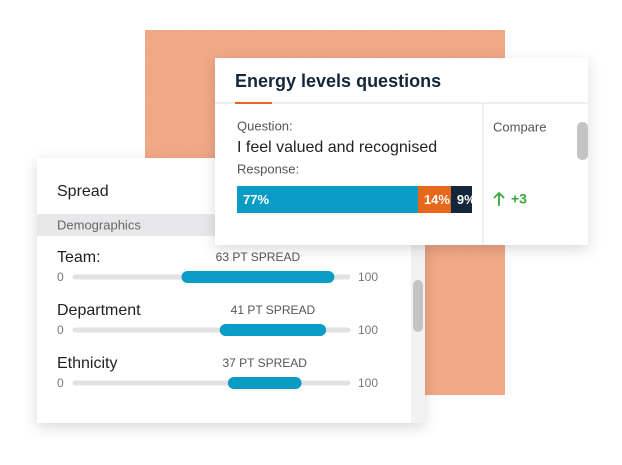  I want to click on row-label: Ethnicity, so click(87, 363).